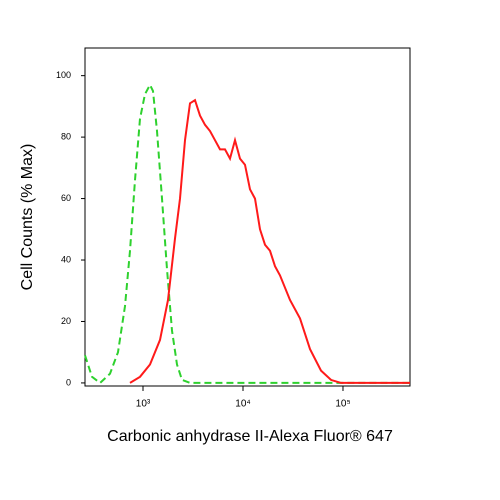 The width and height of the screenshot is (500, 500). Describe the element at coordinates (27, 217) in the screenshot. I see `y-axis-label: Cell Counts (% Max)` at that location.